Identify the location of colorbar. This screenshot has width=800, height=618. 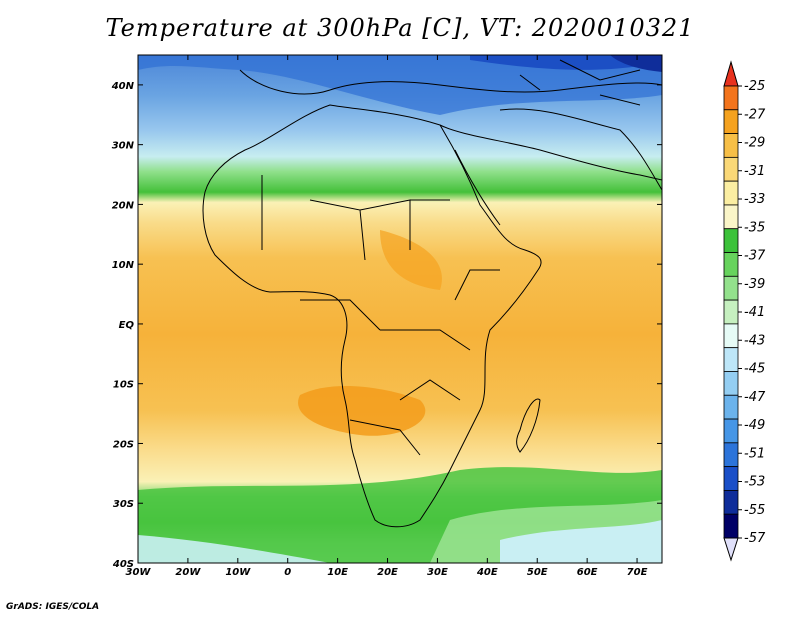
(731, 311).